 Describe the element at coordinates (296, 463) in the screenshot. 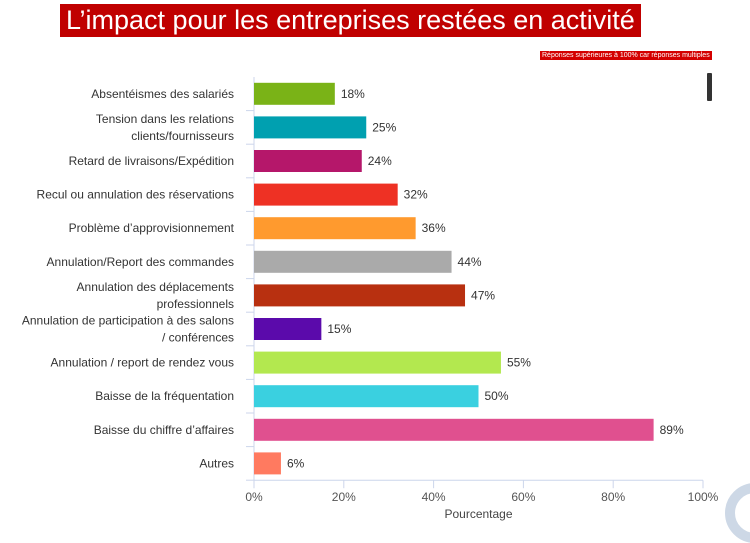

I see `data-label: 6%` at that location.